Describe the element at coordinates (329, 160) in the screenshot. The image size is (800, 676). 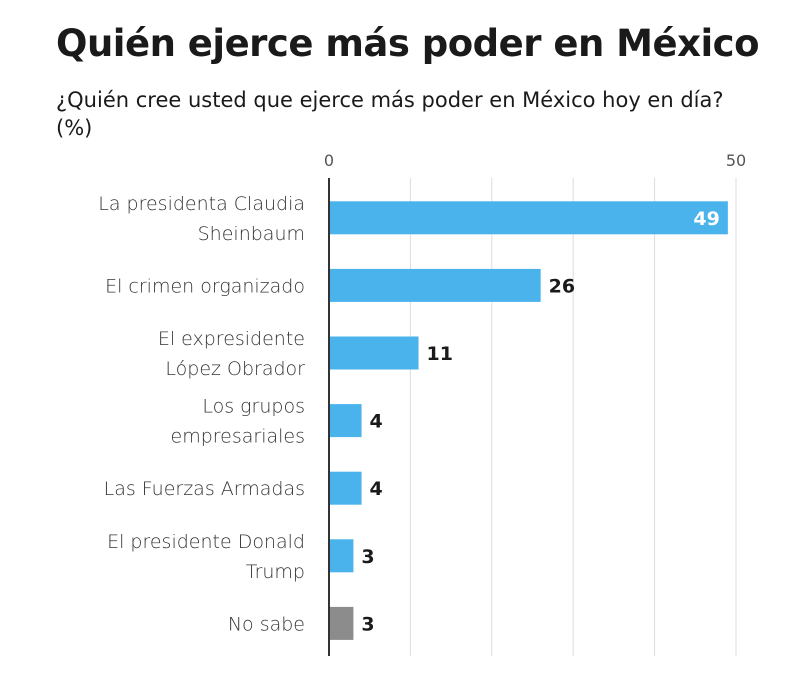
I see `tick-label-0: 0` at that location.